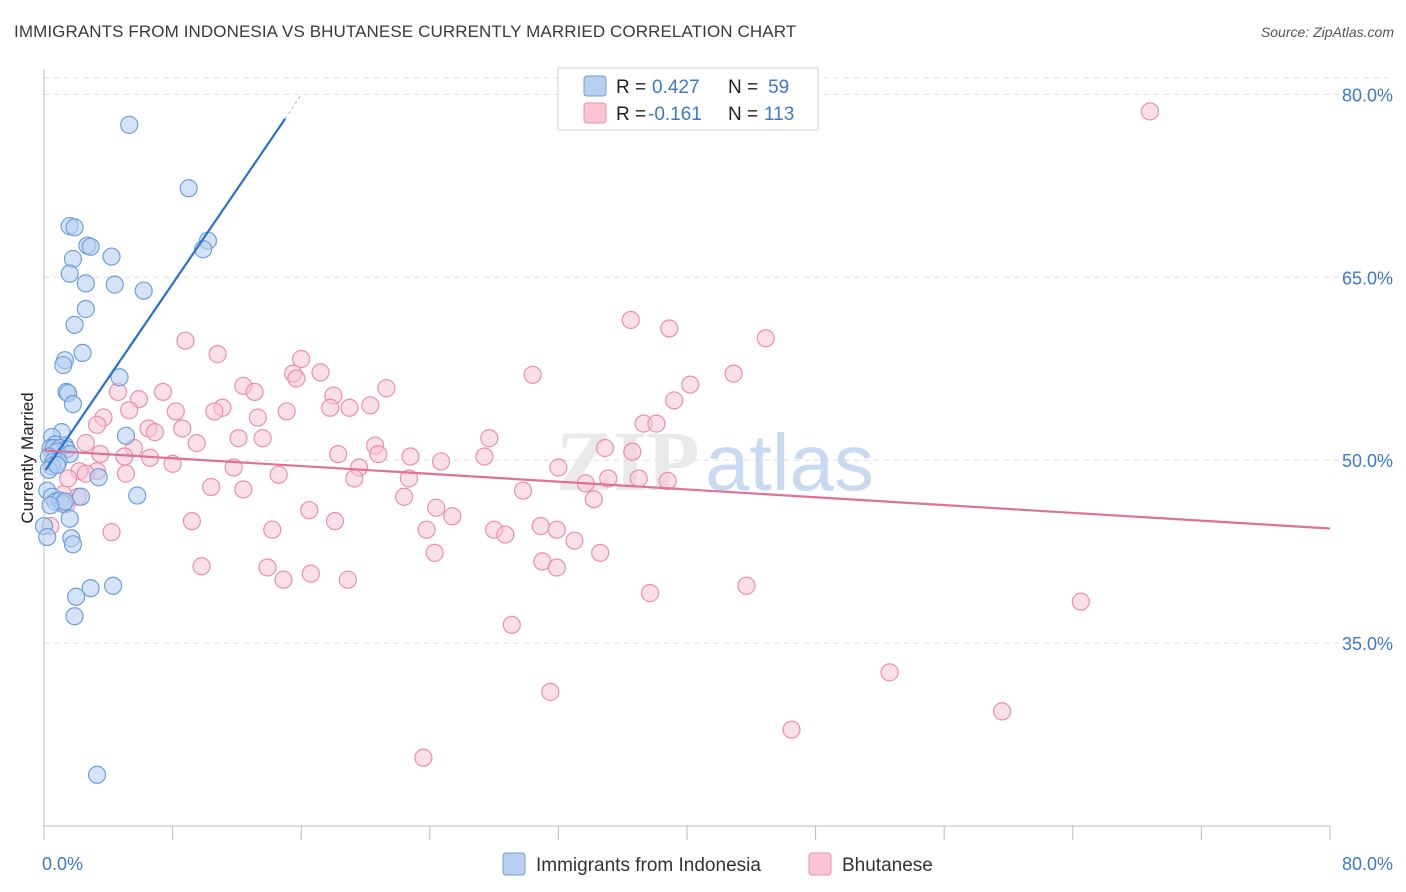  Describe the element at coordinates (778, 87) in the screenshot. I see `legend-n-value-1: 59` at that location.